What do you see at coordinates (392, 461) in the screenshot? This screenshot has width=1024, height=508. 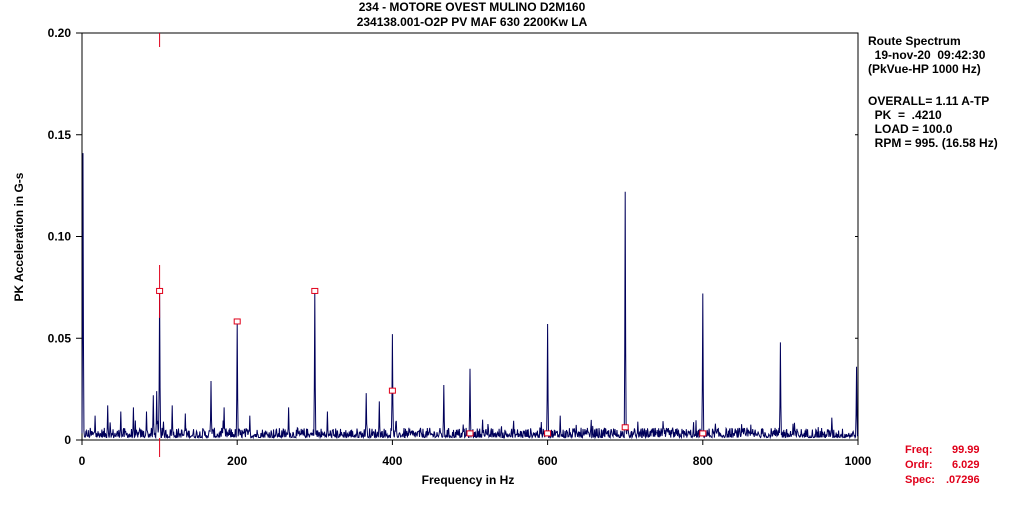 I see `x-tick-label: 400` at bounding box center [392, 461].